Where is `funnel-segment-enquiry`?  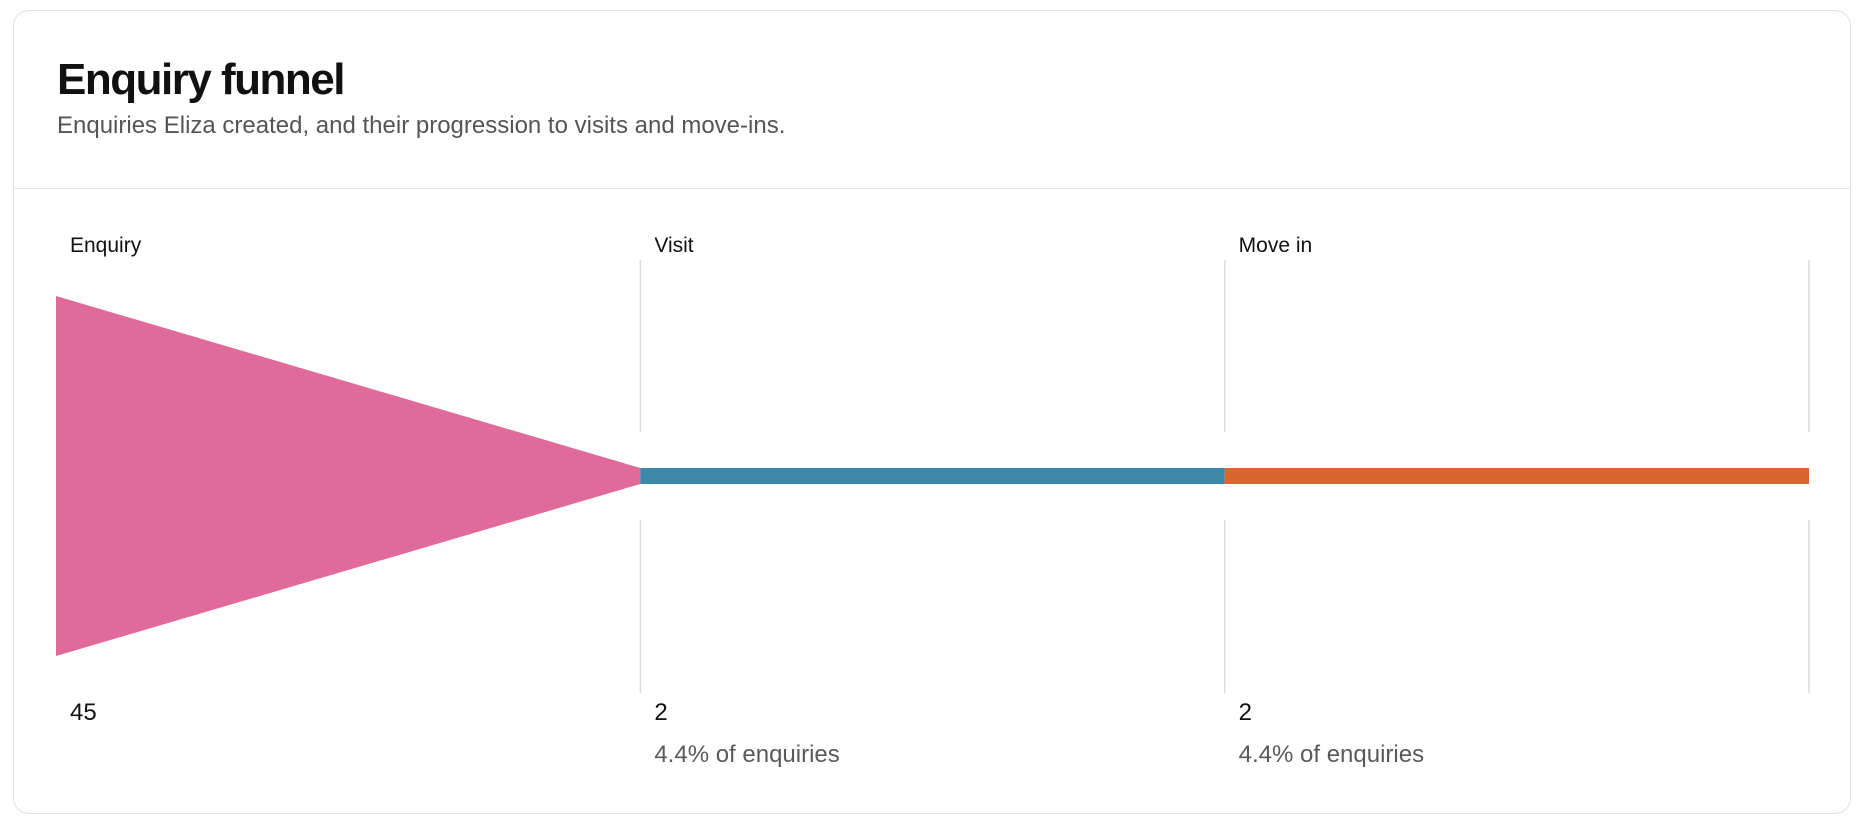
funnel-segment-enquiry is located at coordinates (348, 476).